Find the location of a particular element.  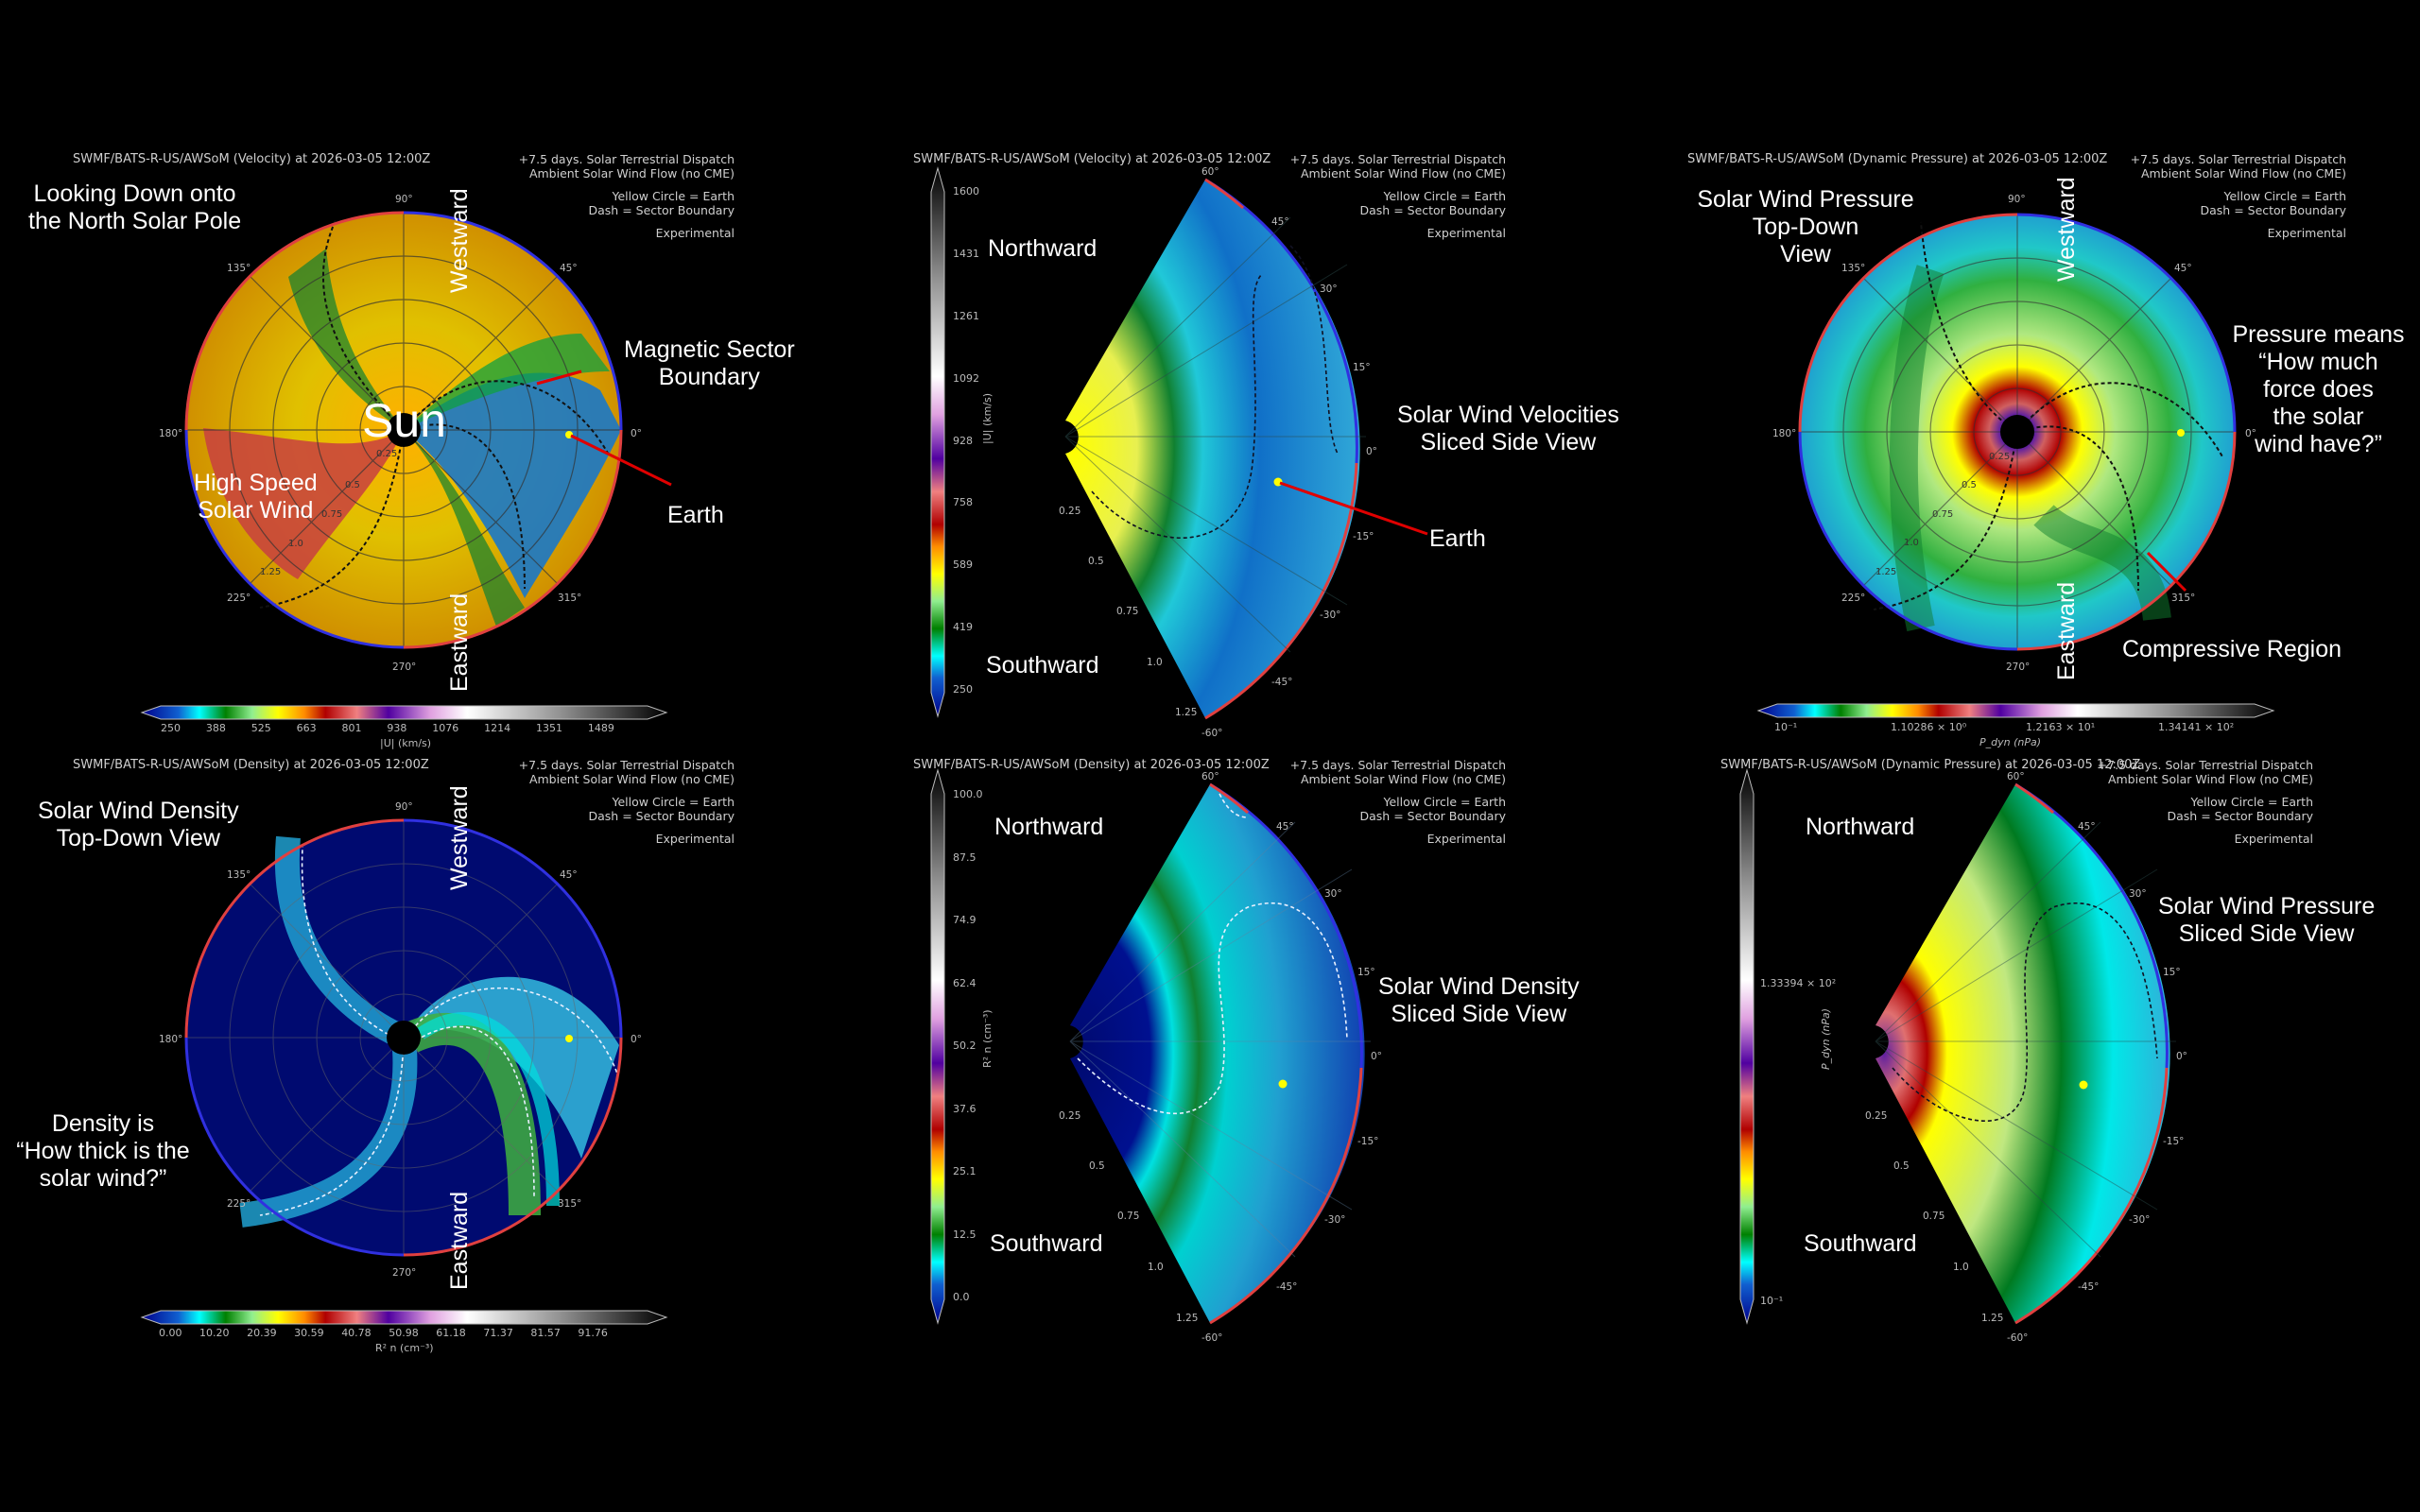

info-line-1: +7.5 days. Solar Terrestrial Dispatch is located at coordinates (626, 159).